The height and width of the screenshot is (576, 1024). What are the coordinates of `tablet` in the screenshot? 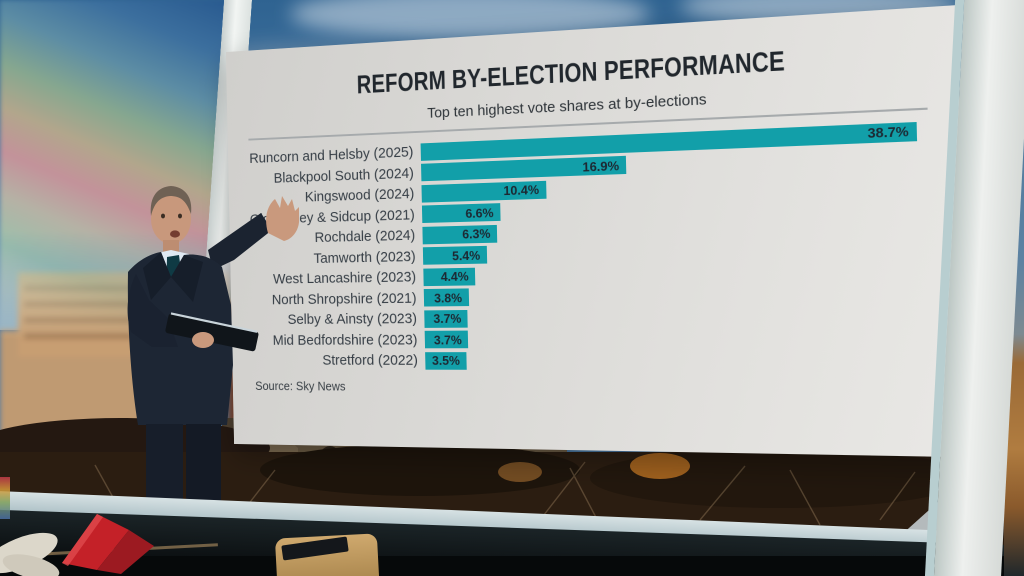 It's located at (212, 332).